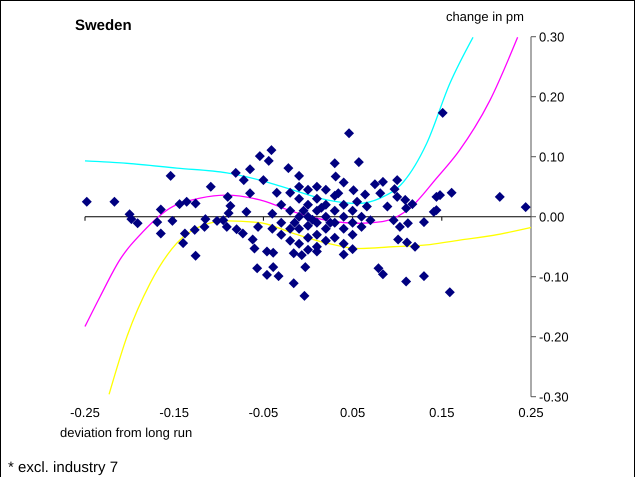 The image size is (635, 477). I want to click on y-tick-label: 0.30, so click(551, 36).